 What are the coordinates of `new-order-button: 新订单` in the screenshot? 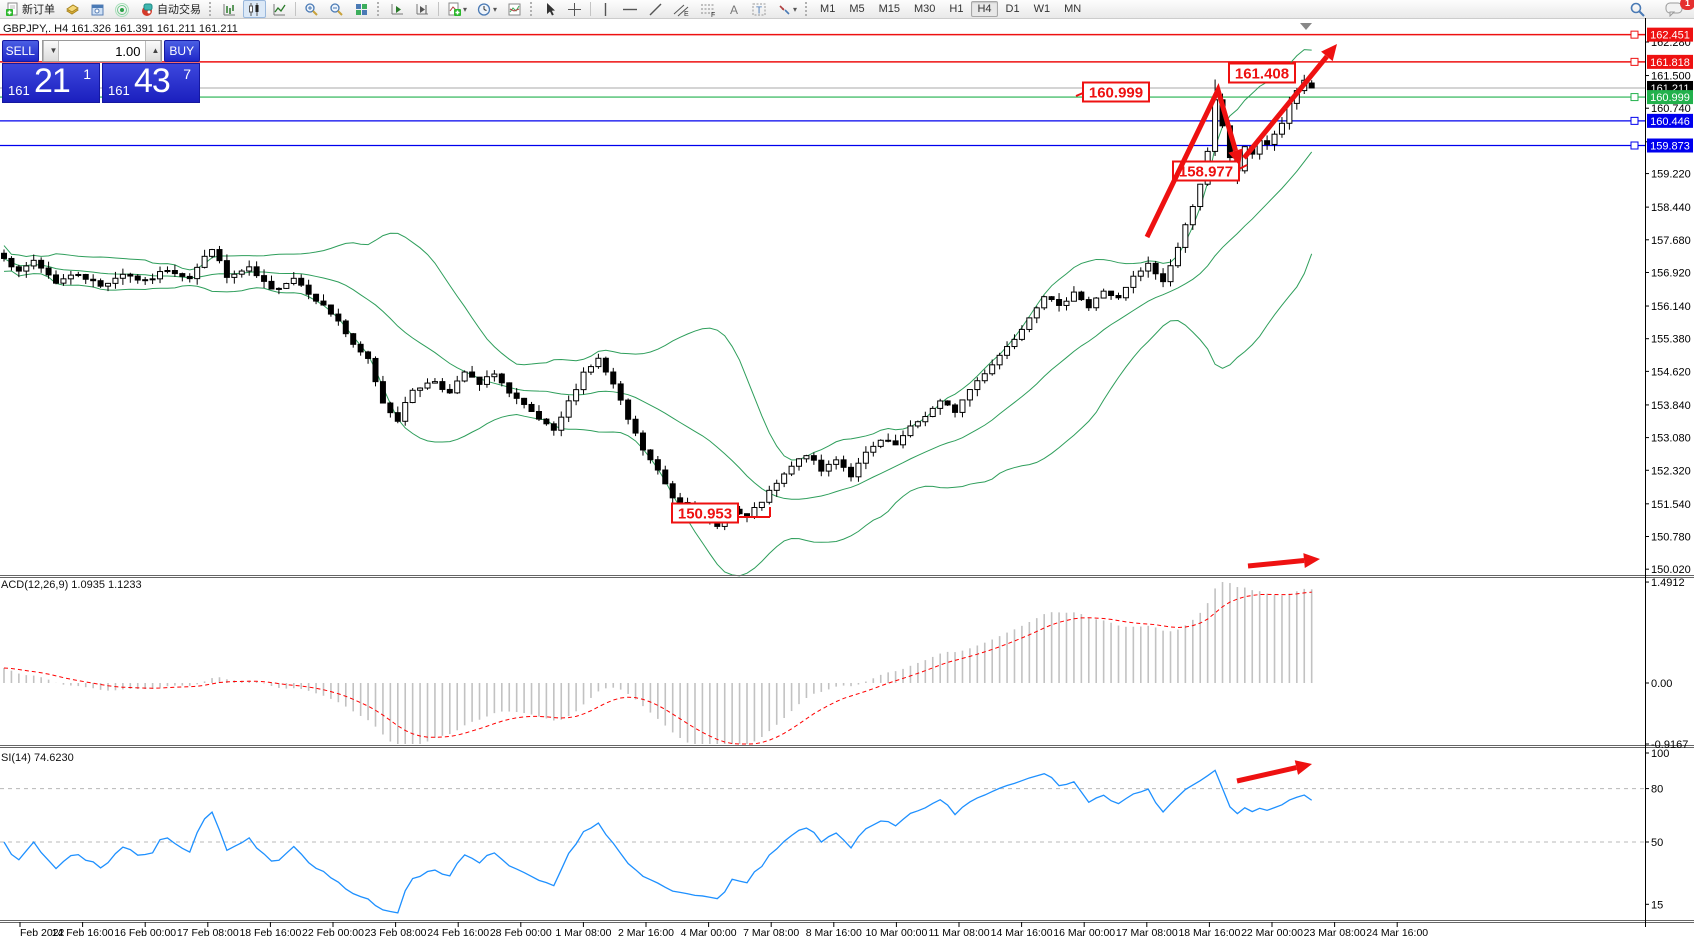 It's located at (30, 9).